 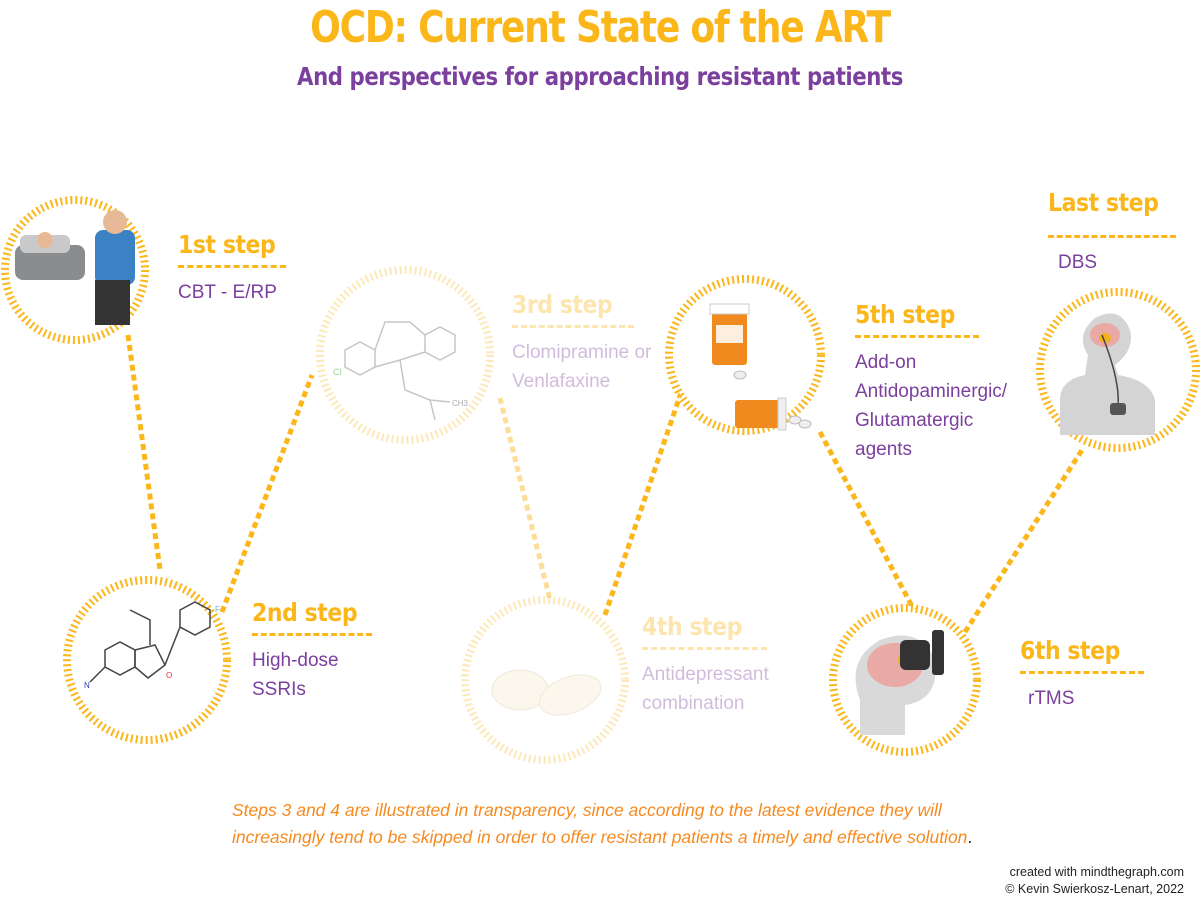 I want to click on step-text: High-dose SSRIs, so click(x=295, y=675).